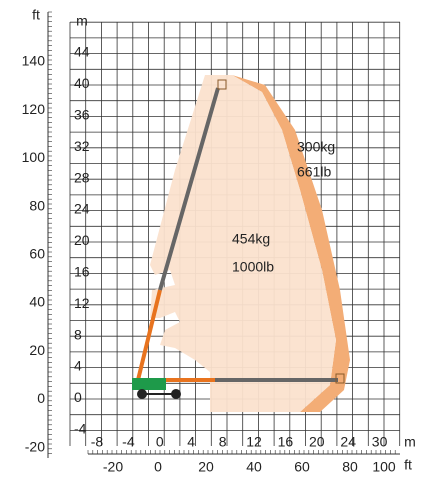  Describe the element at coordinates (82, 177) in the screenshot. I see `m-tick-label: 28` at that location.